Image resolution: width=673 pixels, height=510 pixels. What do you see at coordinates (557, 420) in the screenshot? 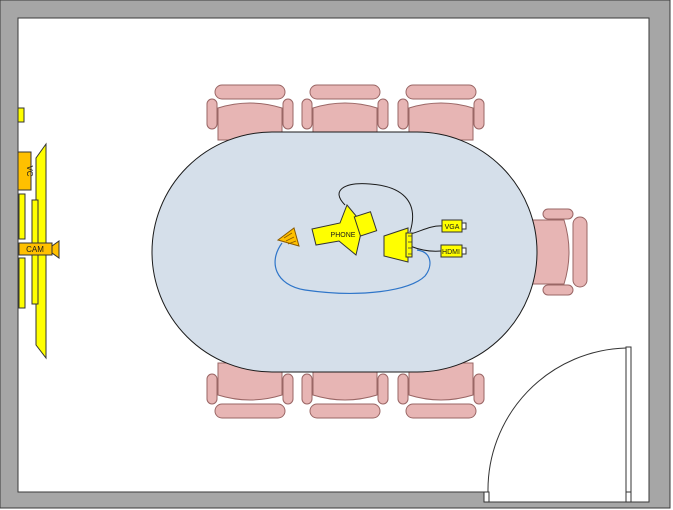
I see `door-swing-arc` at bounding box center [557, 420].